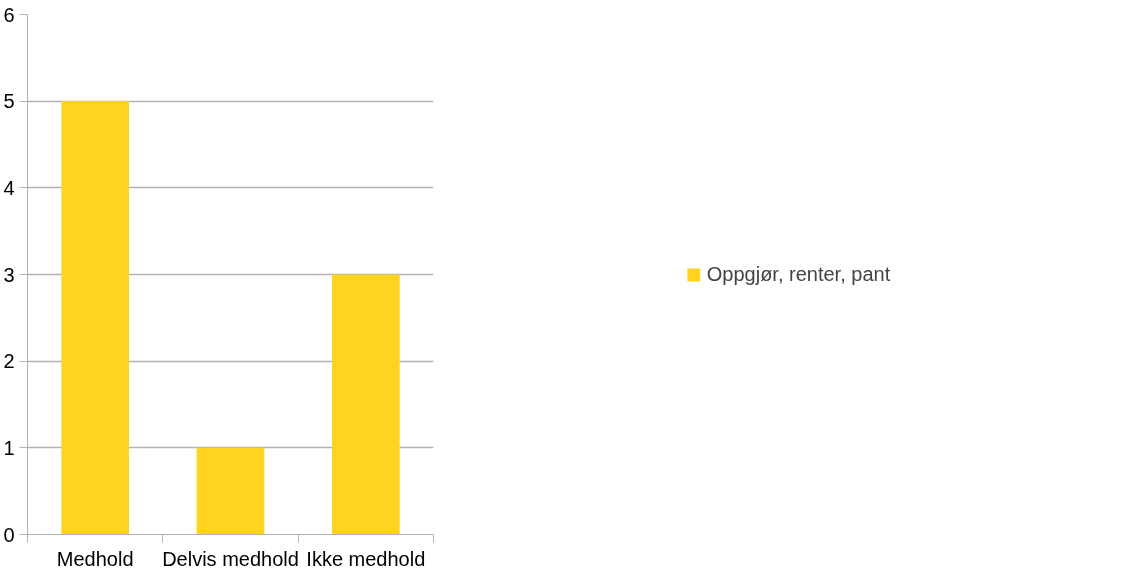 Image resolution: width=1142 pixels, height=572 pixels. Describe the element at coordinates (798, 274) in the screenshot. I see `legend-label: Oppgjør, renter, pant` at that location.